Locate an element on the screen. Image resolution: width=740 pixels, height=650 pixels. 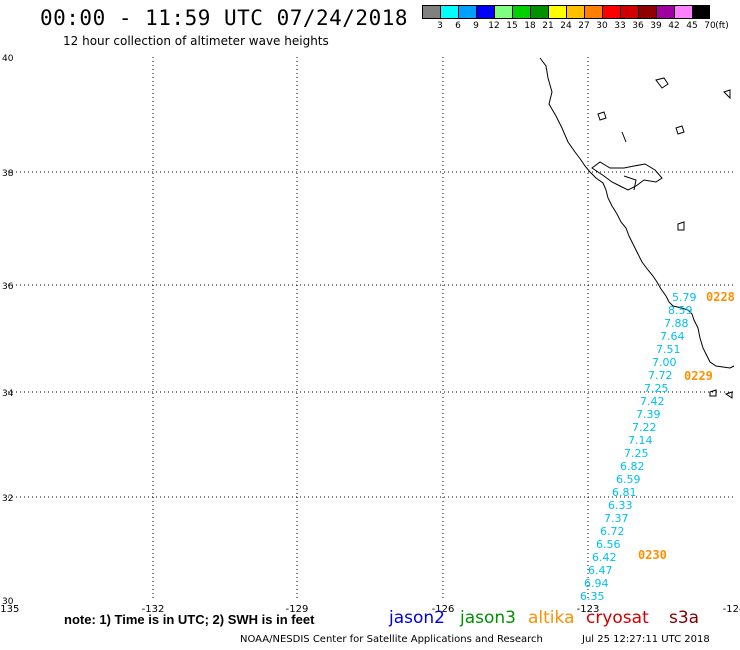
wave-height-label: 7.42 is located at coordinates (652, 401).